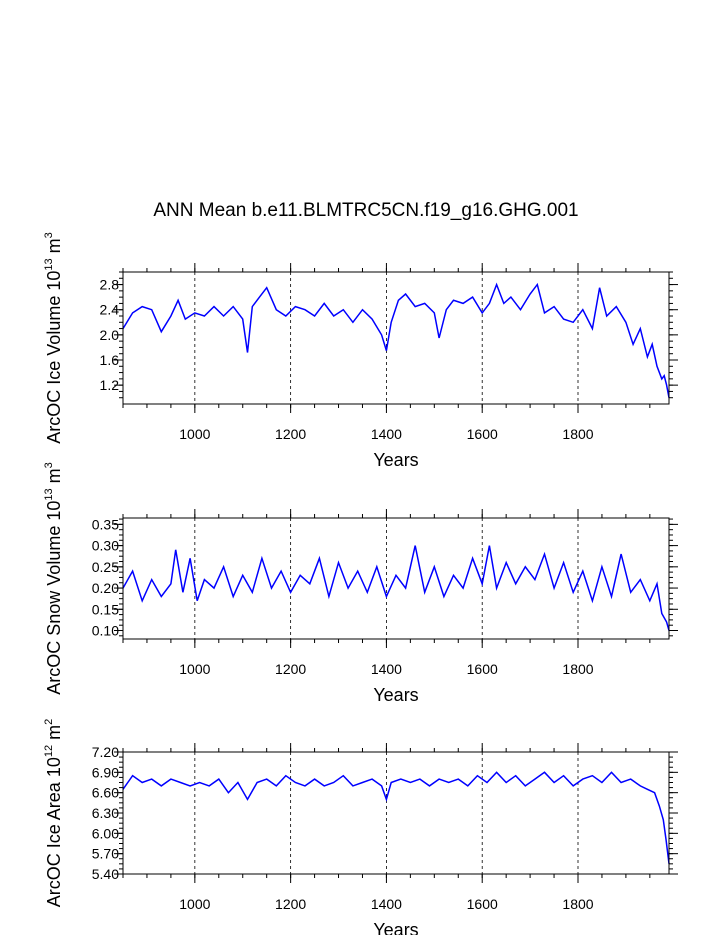 This screenshot has height=935, width=723. Describe the element at coordinates (105, 546) in the screenshot. I see `y-tick-label: 0.30` at that location.